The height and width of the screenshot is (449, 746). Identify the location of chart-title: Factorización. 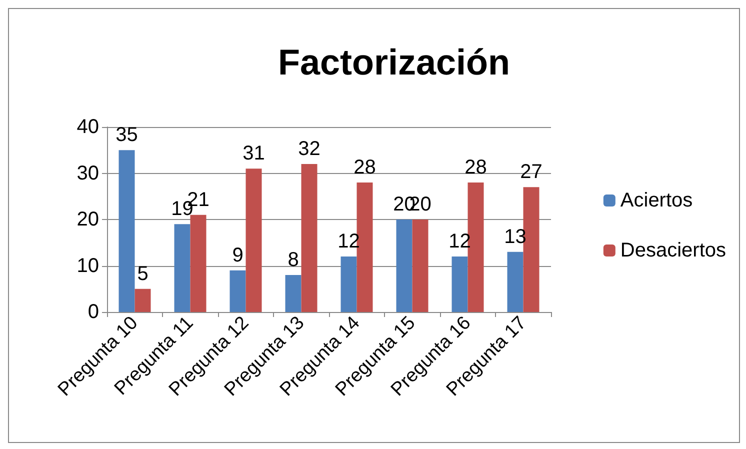
(394, 62).